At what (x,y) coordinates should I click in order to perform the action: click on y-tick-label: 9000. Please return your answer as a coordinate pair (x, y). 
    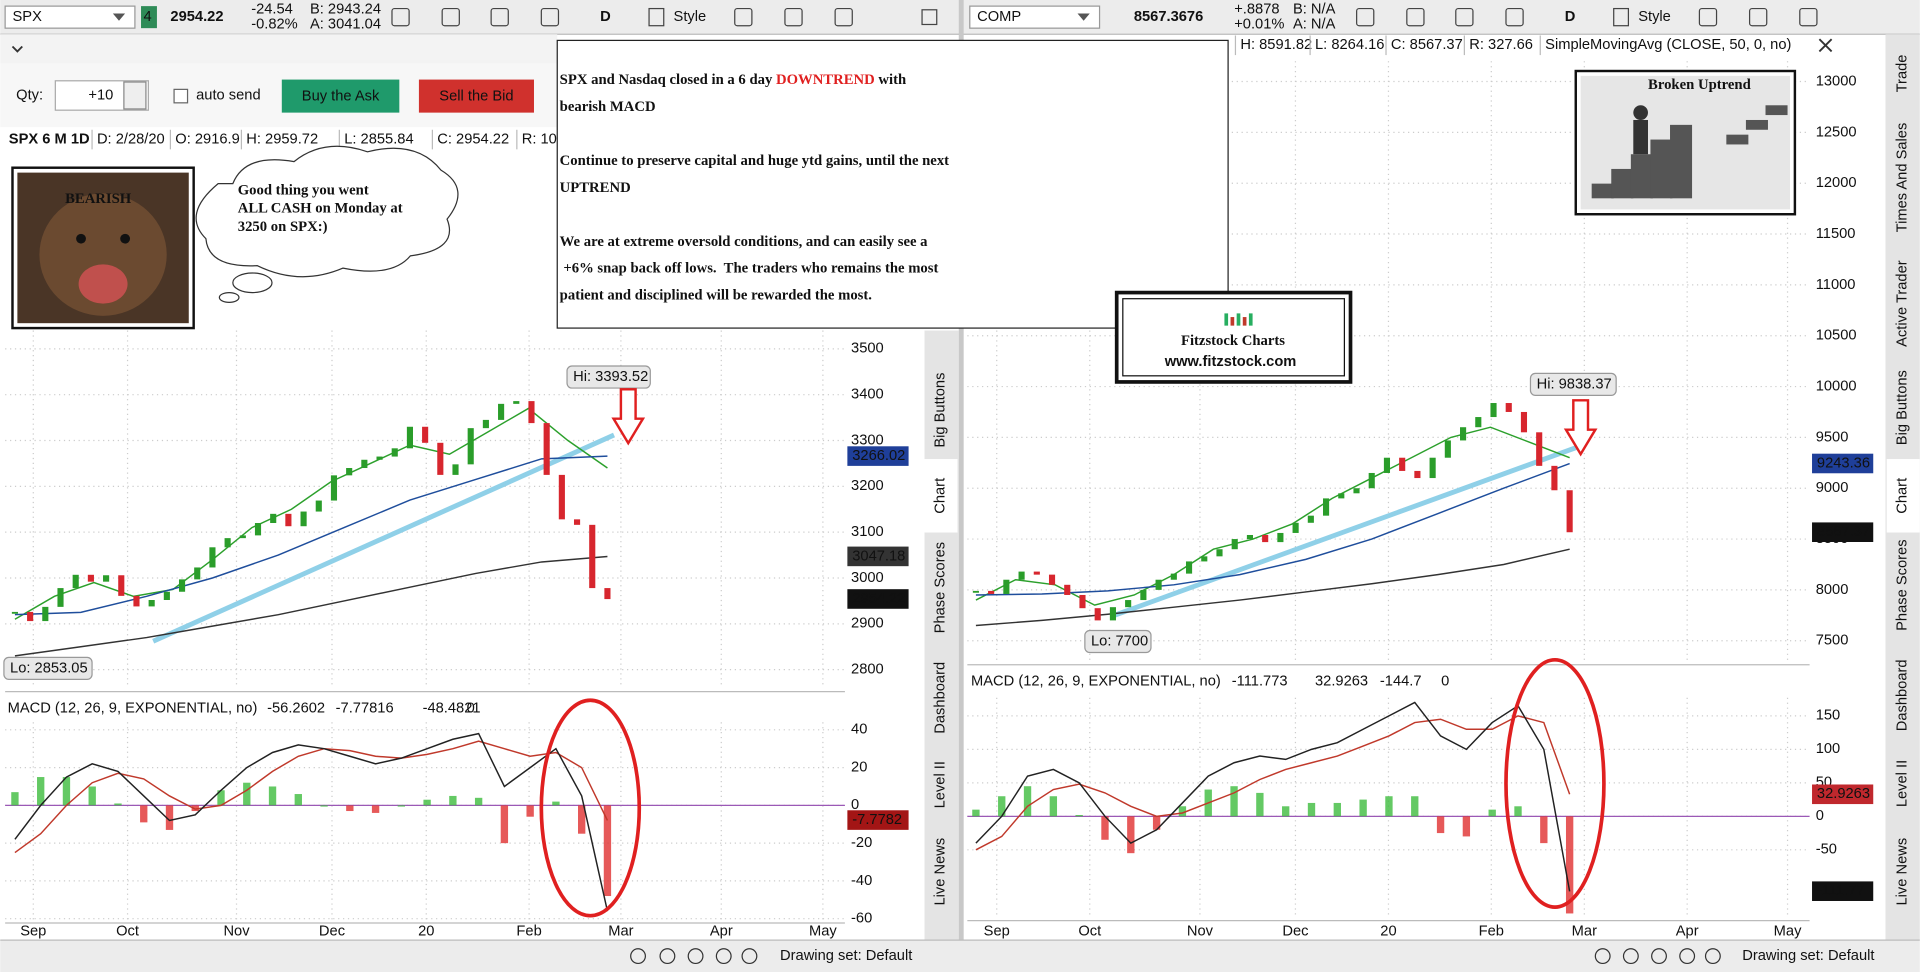
    Looking at the image, I should click on (1832, 488).